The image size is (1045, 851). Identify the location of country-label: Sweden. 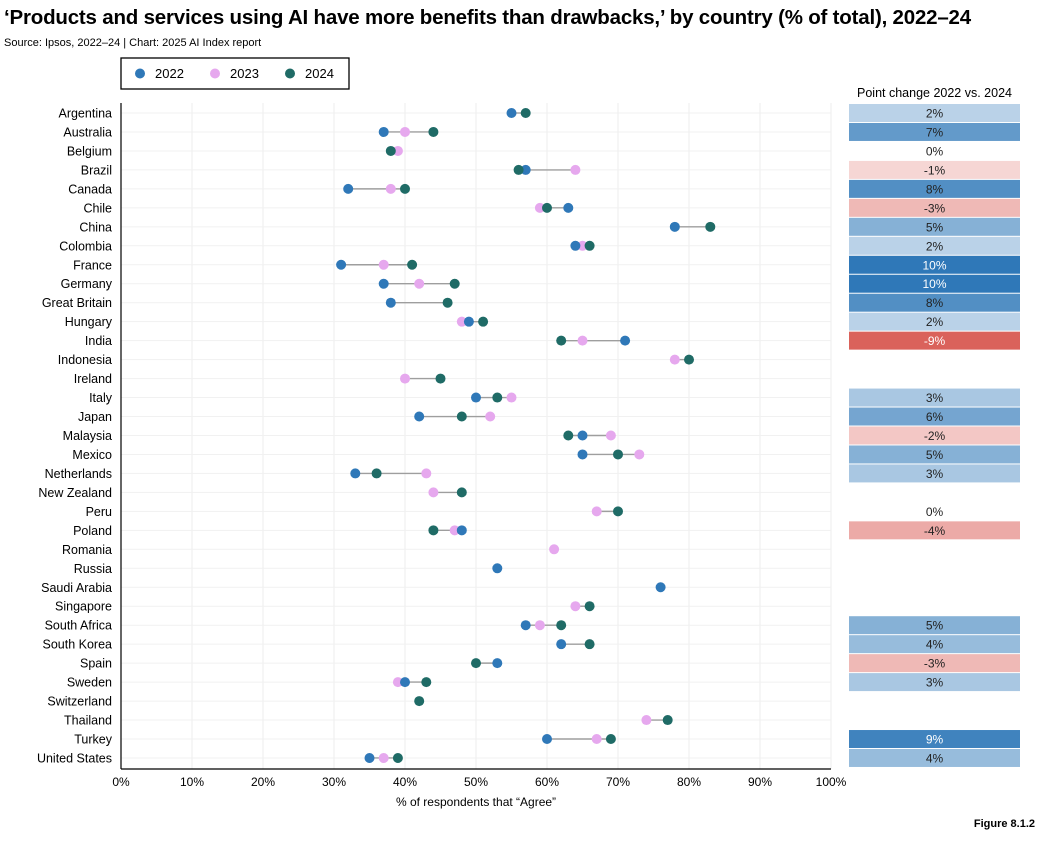
(89, 683).